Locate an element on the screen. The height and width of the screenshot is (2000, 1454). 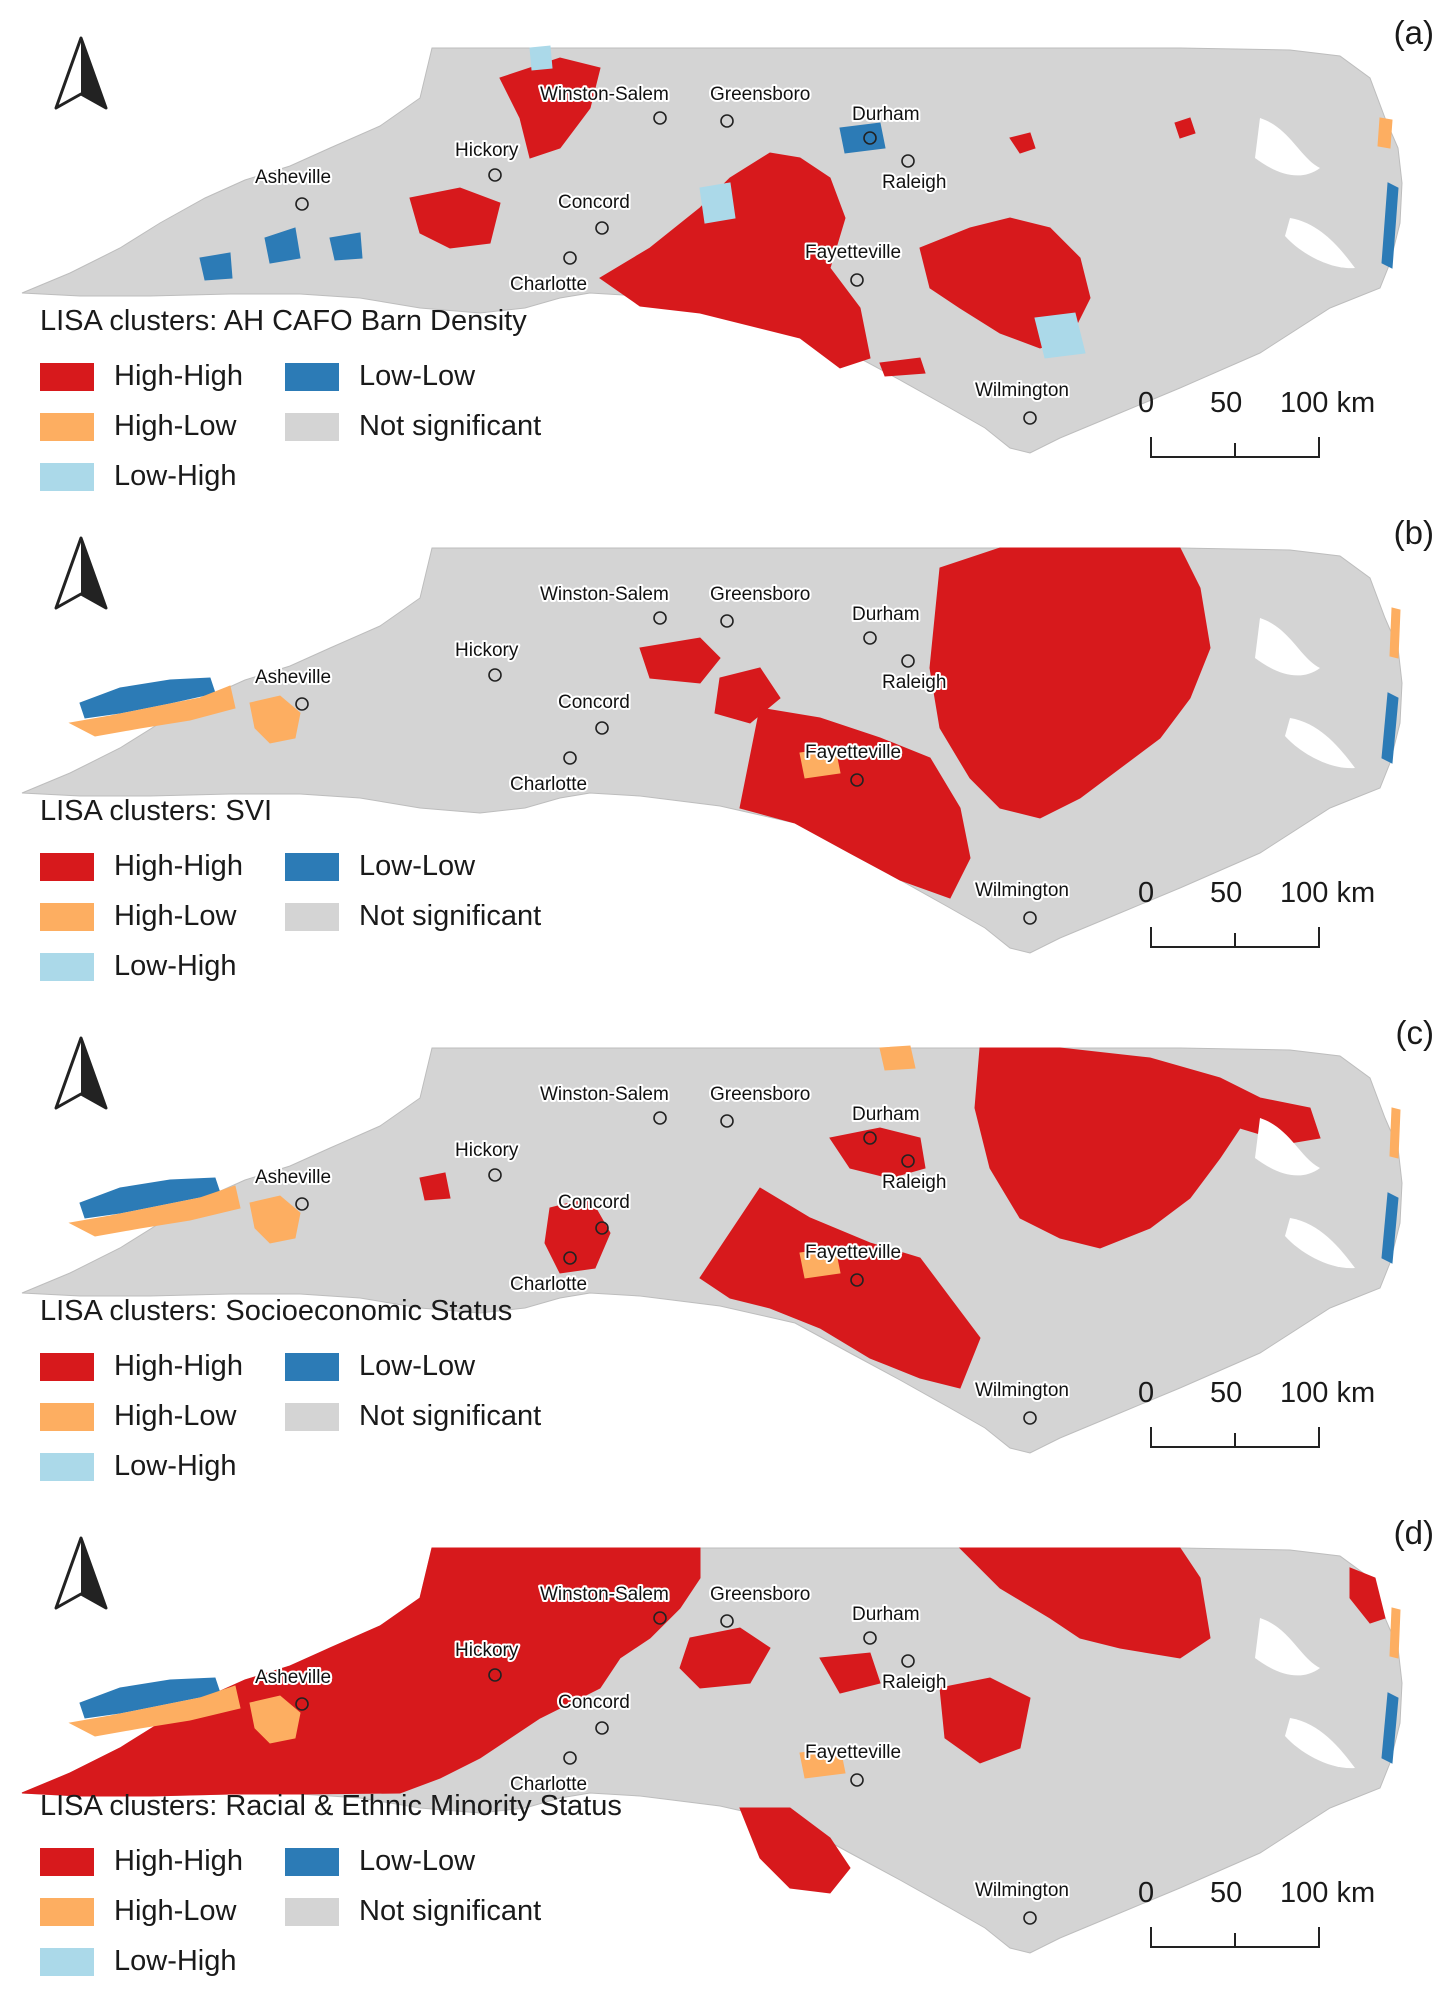
legend-item-low-low: Low-Low is located at coordinates (380, 866).